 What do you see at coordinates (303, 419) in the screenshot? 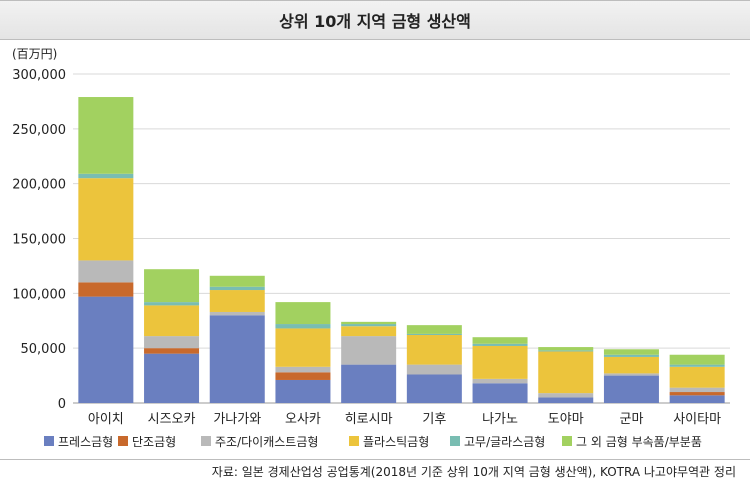
I see `x-category-label: 오사카` at bounding box center [303, 419].